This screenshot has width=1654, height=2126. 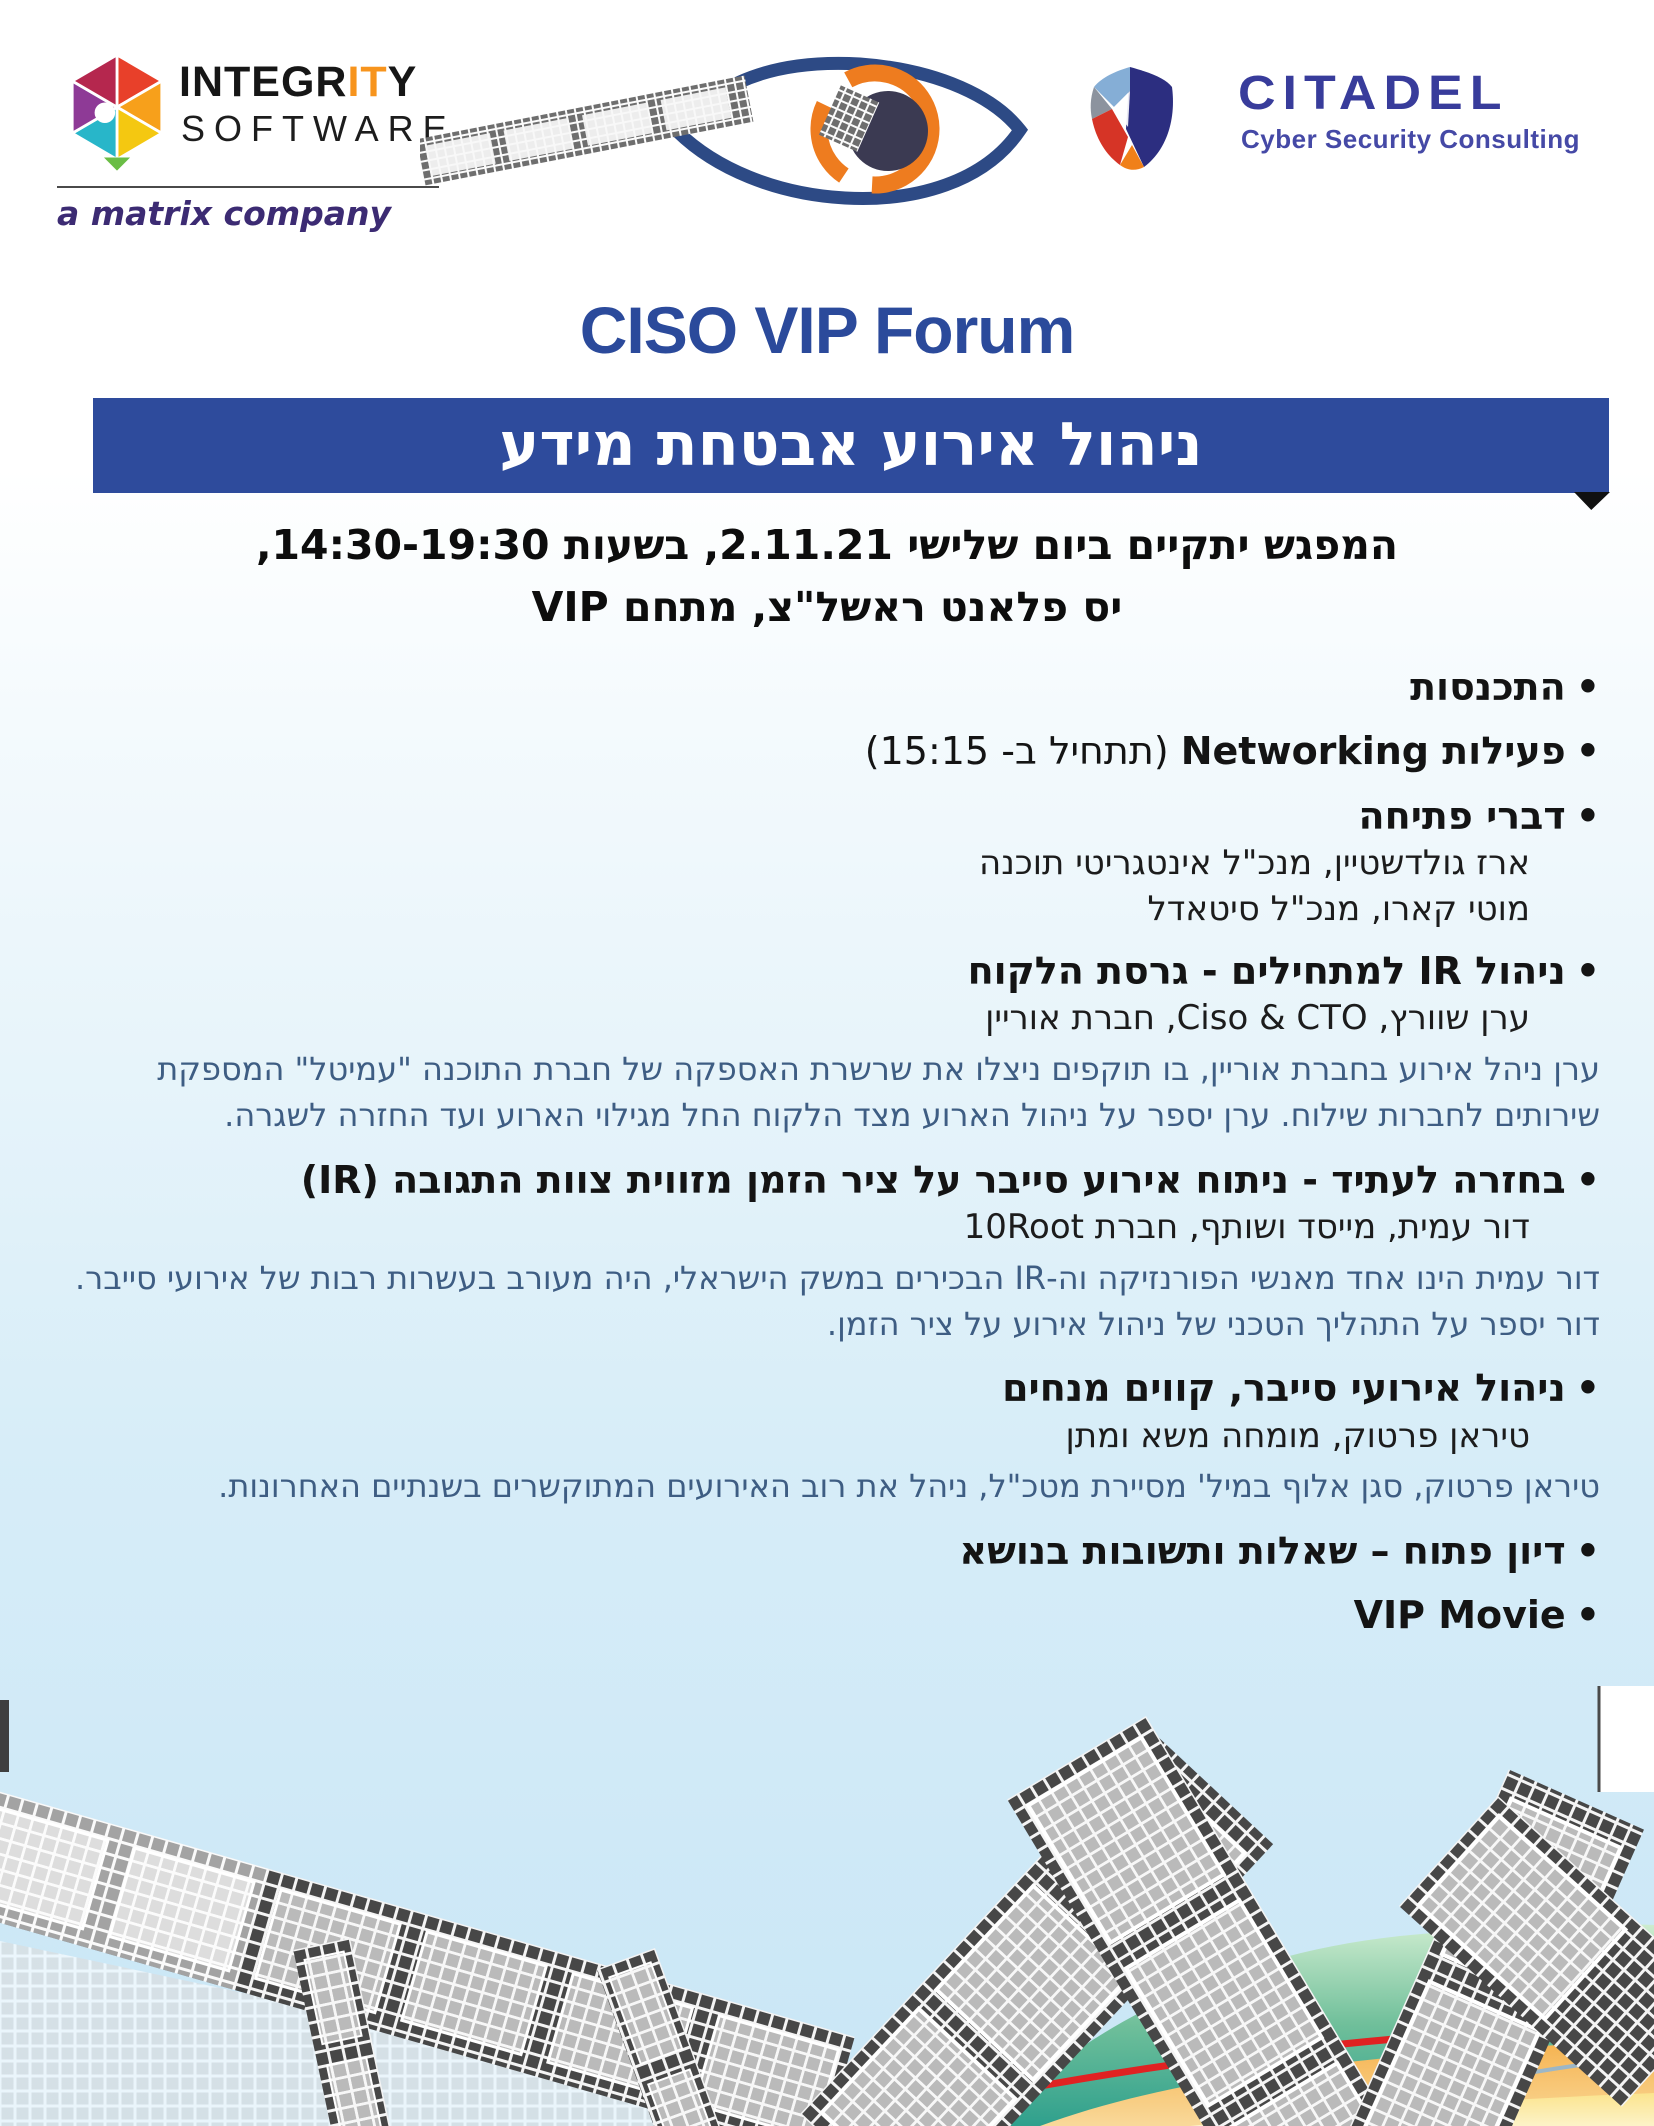 What do you see at coordinates (1479, 815) in the screenshot?
I see `agenda-item-title: •דברי פתיחה` at bounding box center [1479, 815].